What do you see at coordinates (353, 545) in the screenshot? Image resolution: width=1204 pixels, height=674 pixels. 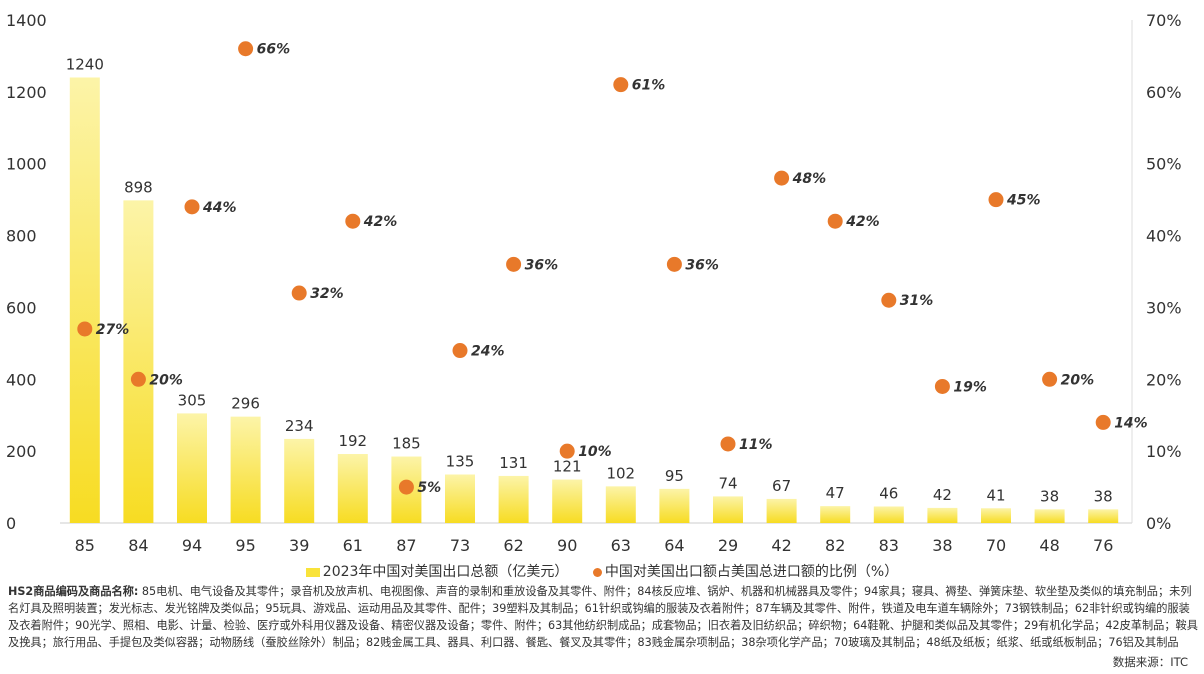 I see `x-tick-label: 61` at bounding box center [353, 545].